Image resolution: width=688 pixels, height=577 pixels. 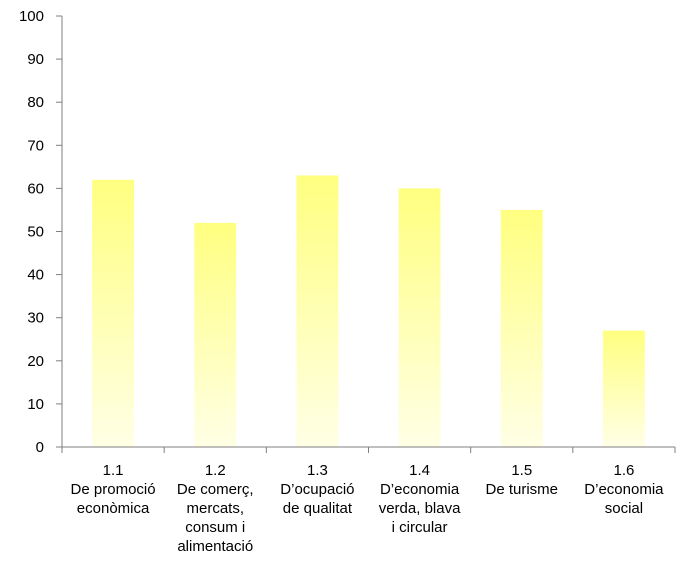 I want to click on x-category-label: 1.6 D’economia social, so click(x=624, y=489).